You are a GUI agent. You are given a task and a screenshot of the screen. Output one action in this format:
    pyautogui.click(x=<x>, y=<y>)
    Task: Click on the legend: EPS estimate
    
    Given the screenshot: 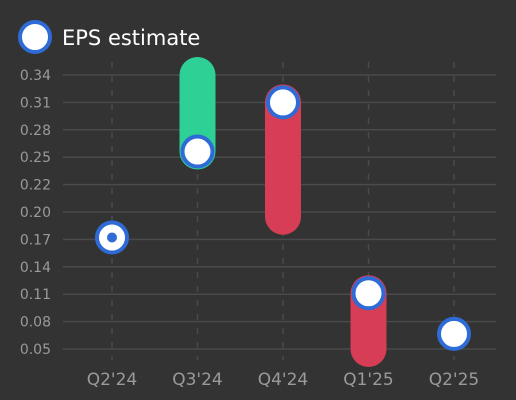 What is the action you would take?
    pyautogui.click(x=109, y=37)
    